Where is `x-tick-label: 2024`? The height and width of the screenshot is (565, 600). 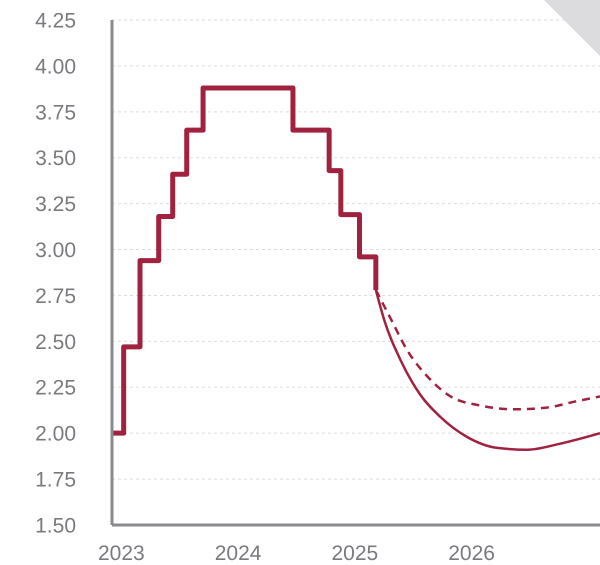
x-tick-label: 2024 is located at coordinates (238, 553).